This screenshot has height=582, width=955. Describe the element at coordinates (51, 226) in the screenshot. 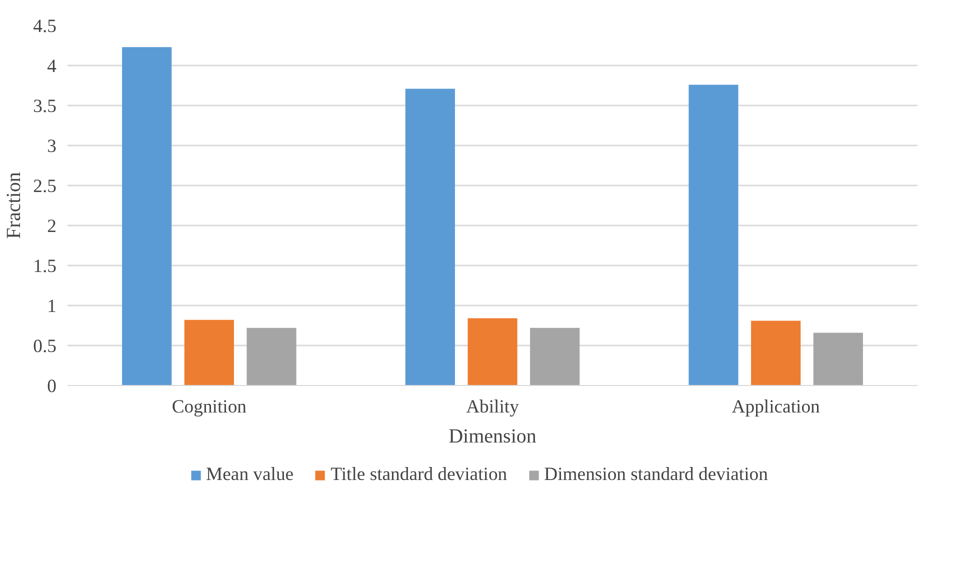

I see `y-tick-label: 2` at that location.